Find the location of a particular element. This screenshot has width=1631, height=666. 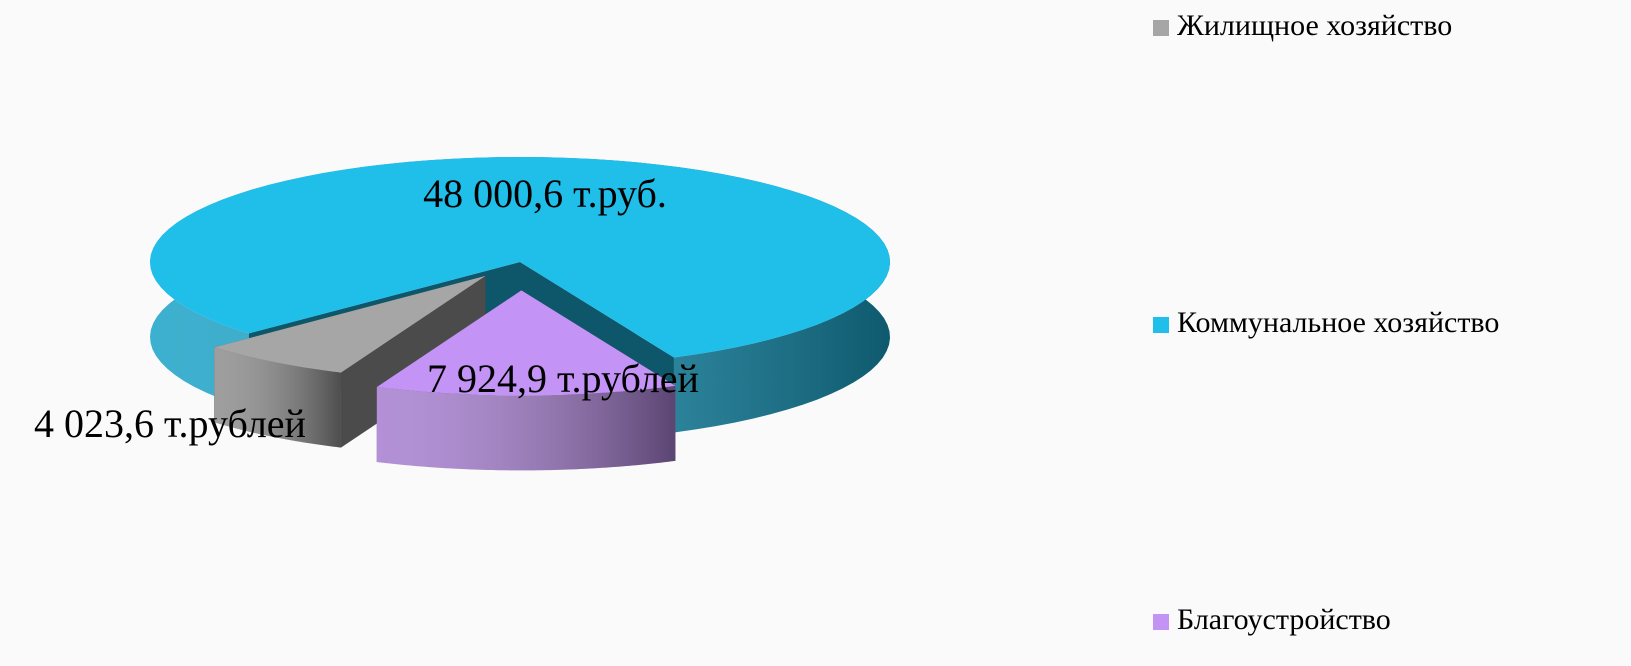

legend-label: Благоустройство is located at coordinates (1284, 619).